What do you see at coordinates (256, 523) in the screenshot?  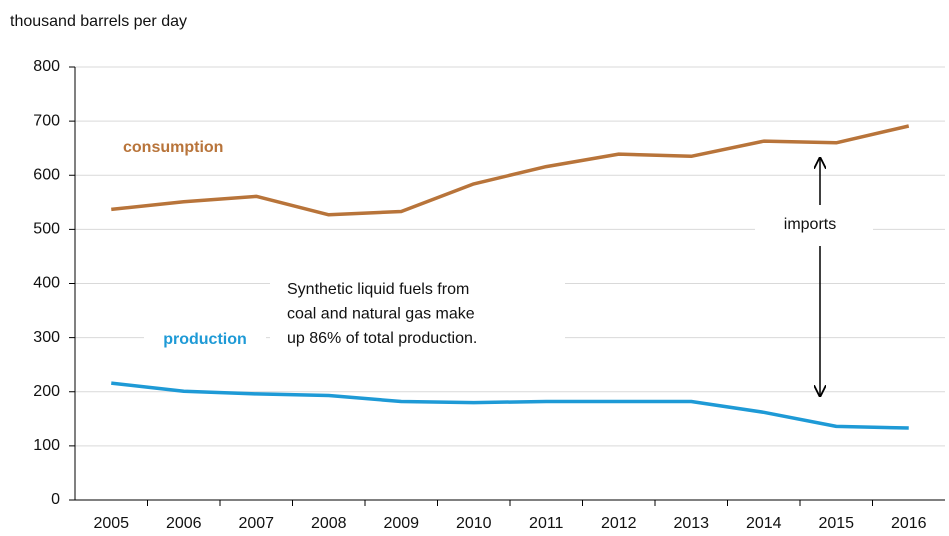 I see `x-tick-label: 2007` at bounding box center [256, 523].